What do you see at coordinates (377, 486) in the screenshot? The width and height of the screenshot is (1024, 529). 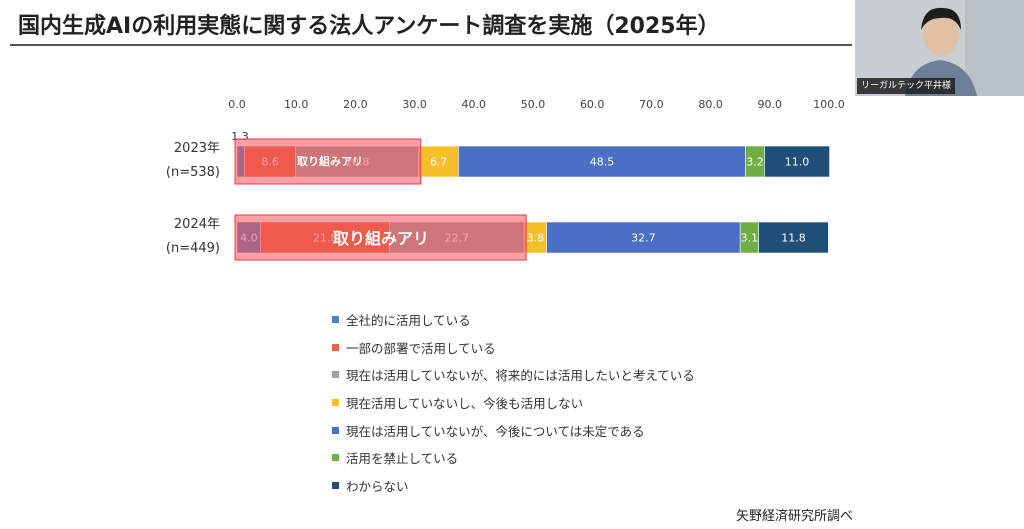 I see `legend-label: わからない` at bounding box center [377, 486].